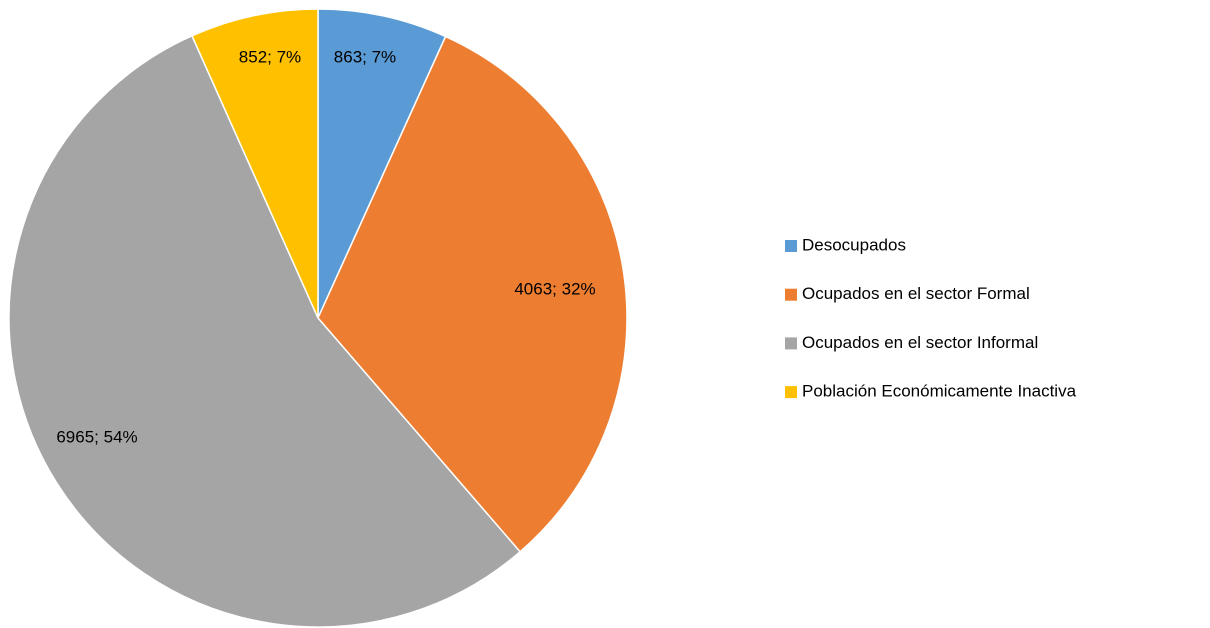 Image resolution: width=1210 pixels, height=628 pixels. I want to click on data-label: 6965; 54%, so click(96, 436).